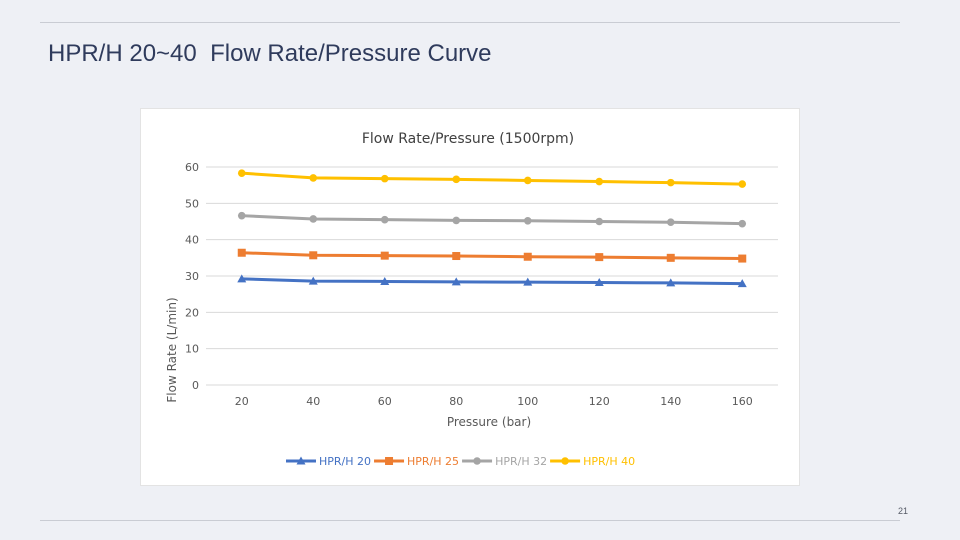  What do you see at coordinates (385, 401) in the screenshot?
I see `x-tick-label: 60` at bounding box center [385, 401].